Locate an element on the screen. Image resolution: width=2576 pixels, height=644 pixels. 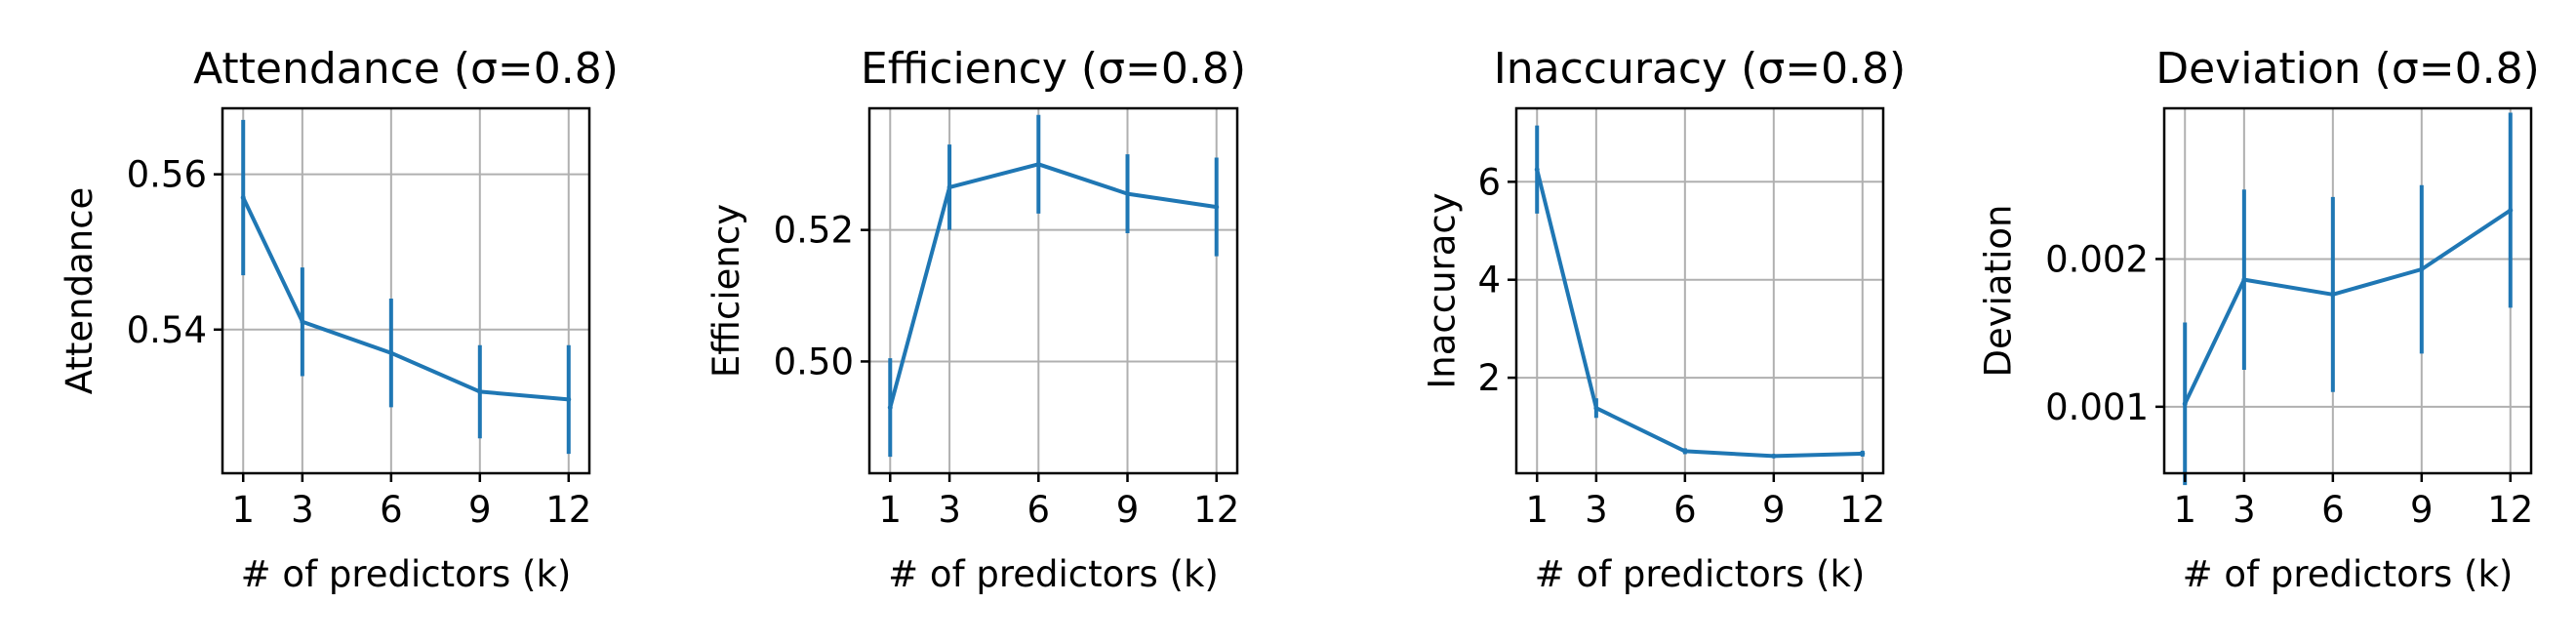
y-axis-label: Efficiency is located at coordinates (726, 291).